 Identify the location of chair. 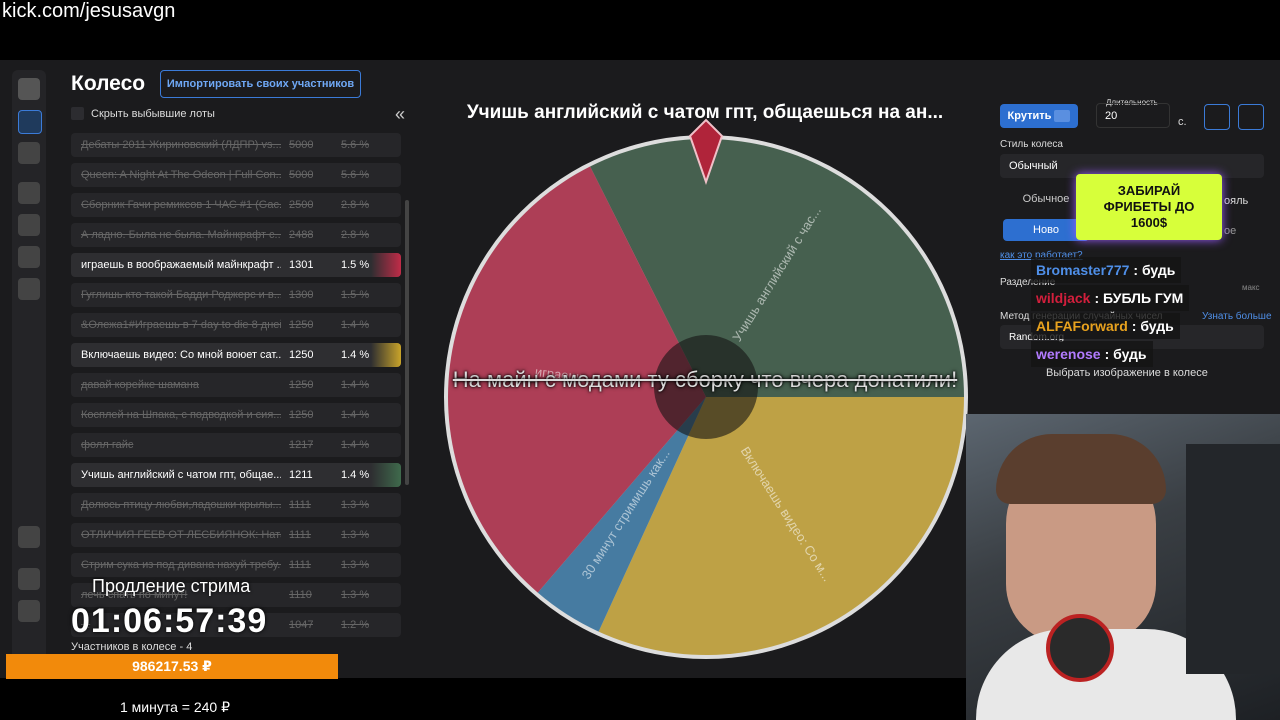
(1233, 559).